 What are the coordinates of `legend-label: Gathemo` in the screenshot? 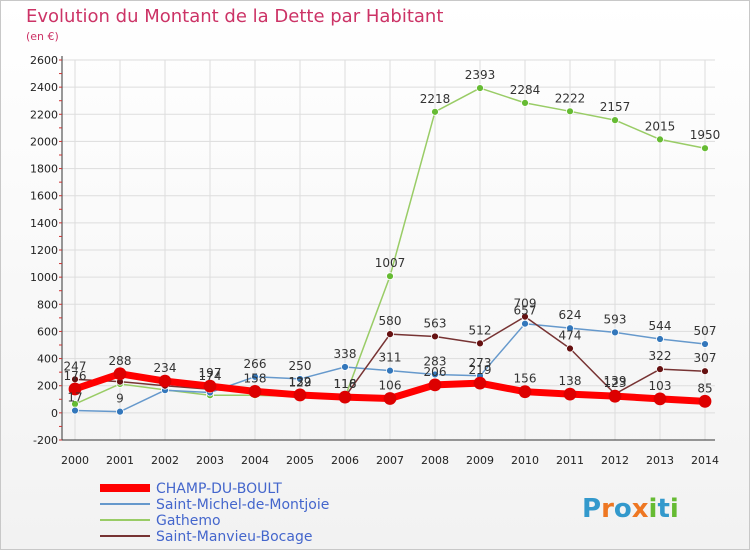 It's located at (188, 521).